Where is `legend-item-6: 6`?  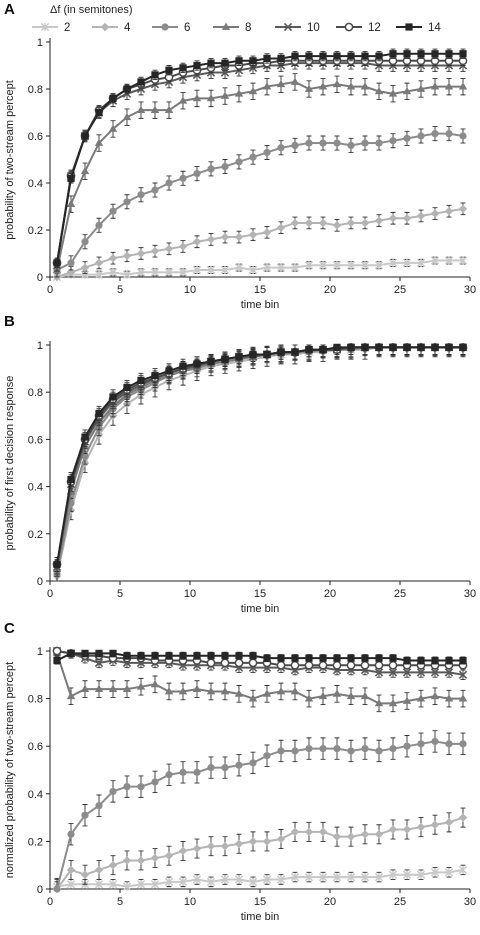
legend-item-6: 6 is located at coordinates (171, 28).